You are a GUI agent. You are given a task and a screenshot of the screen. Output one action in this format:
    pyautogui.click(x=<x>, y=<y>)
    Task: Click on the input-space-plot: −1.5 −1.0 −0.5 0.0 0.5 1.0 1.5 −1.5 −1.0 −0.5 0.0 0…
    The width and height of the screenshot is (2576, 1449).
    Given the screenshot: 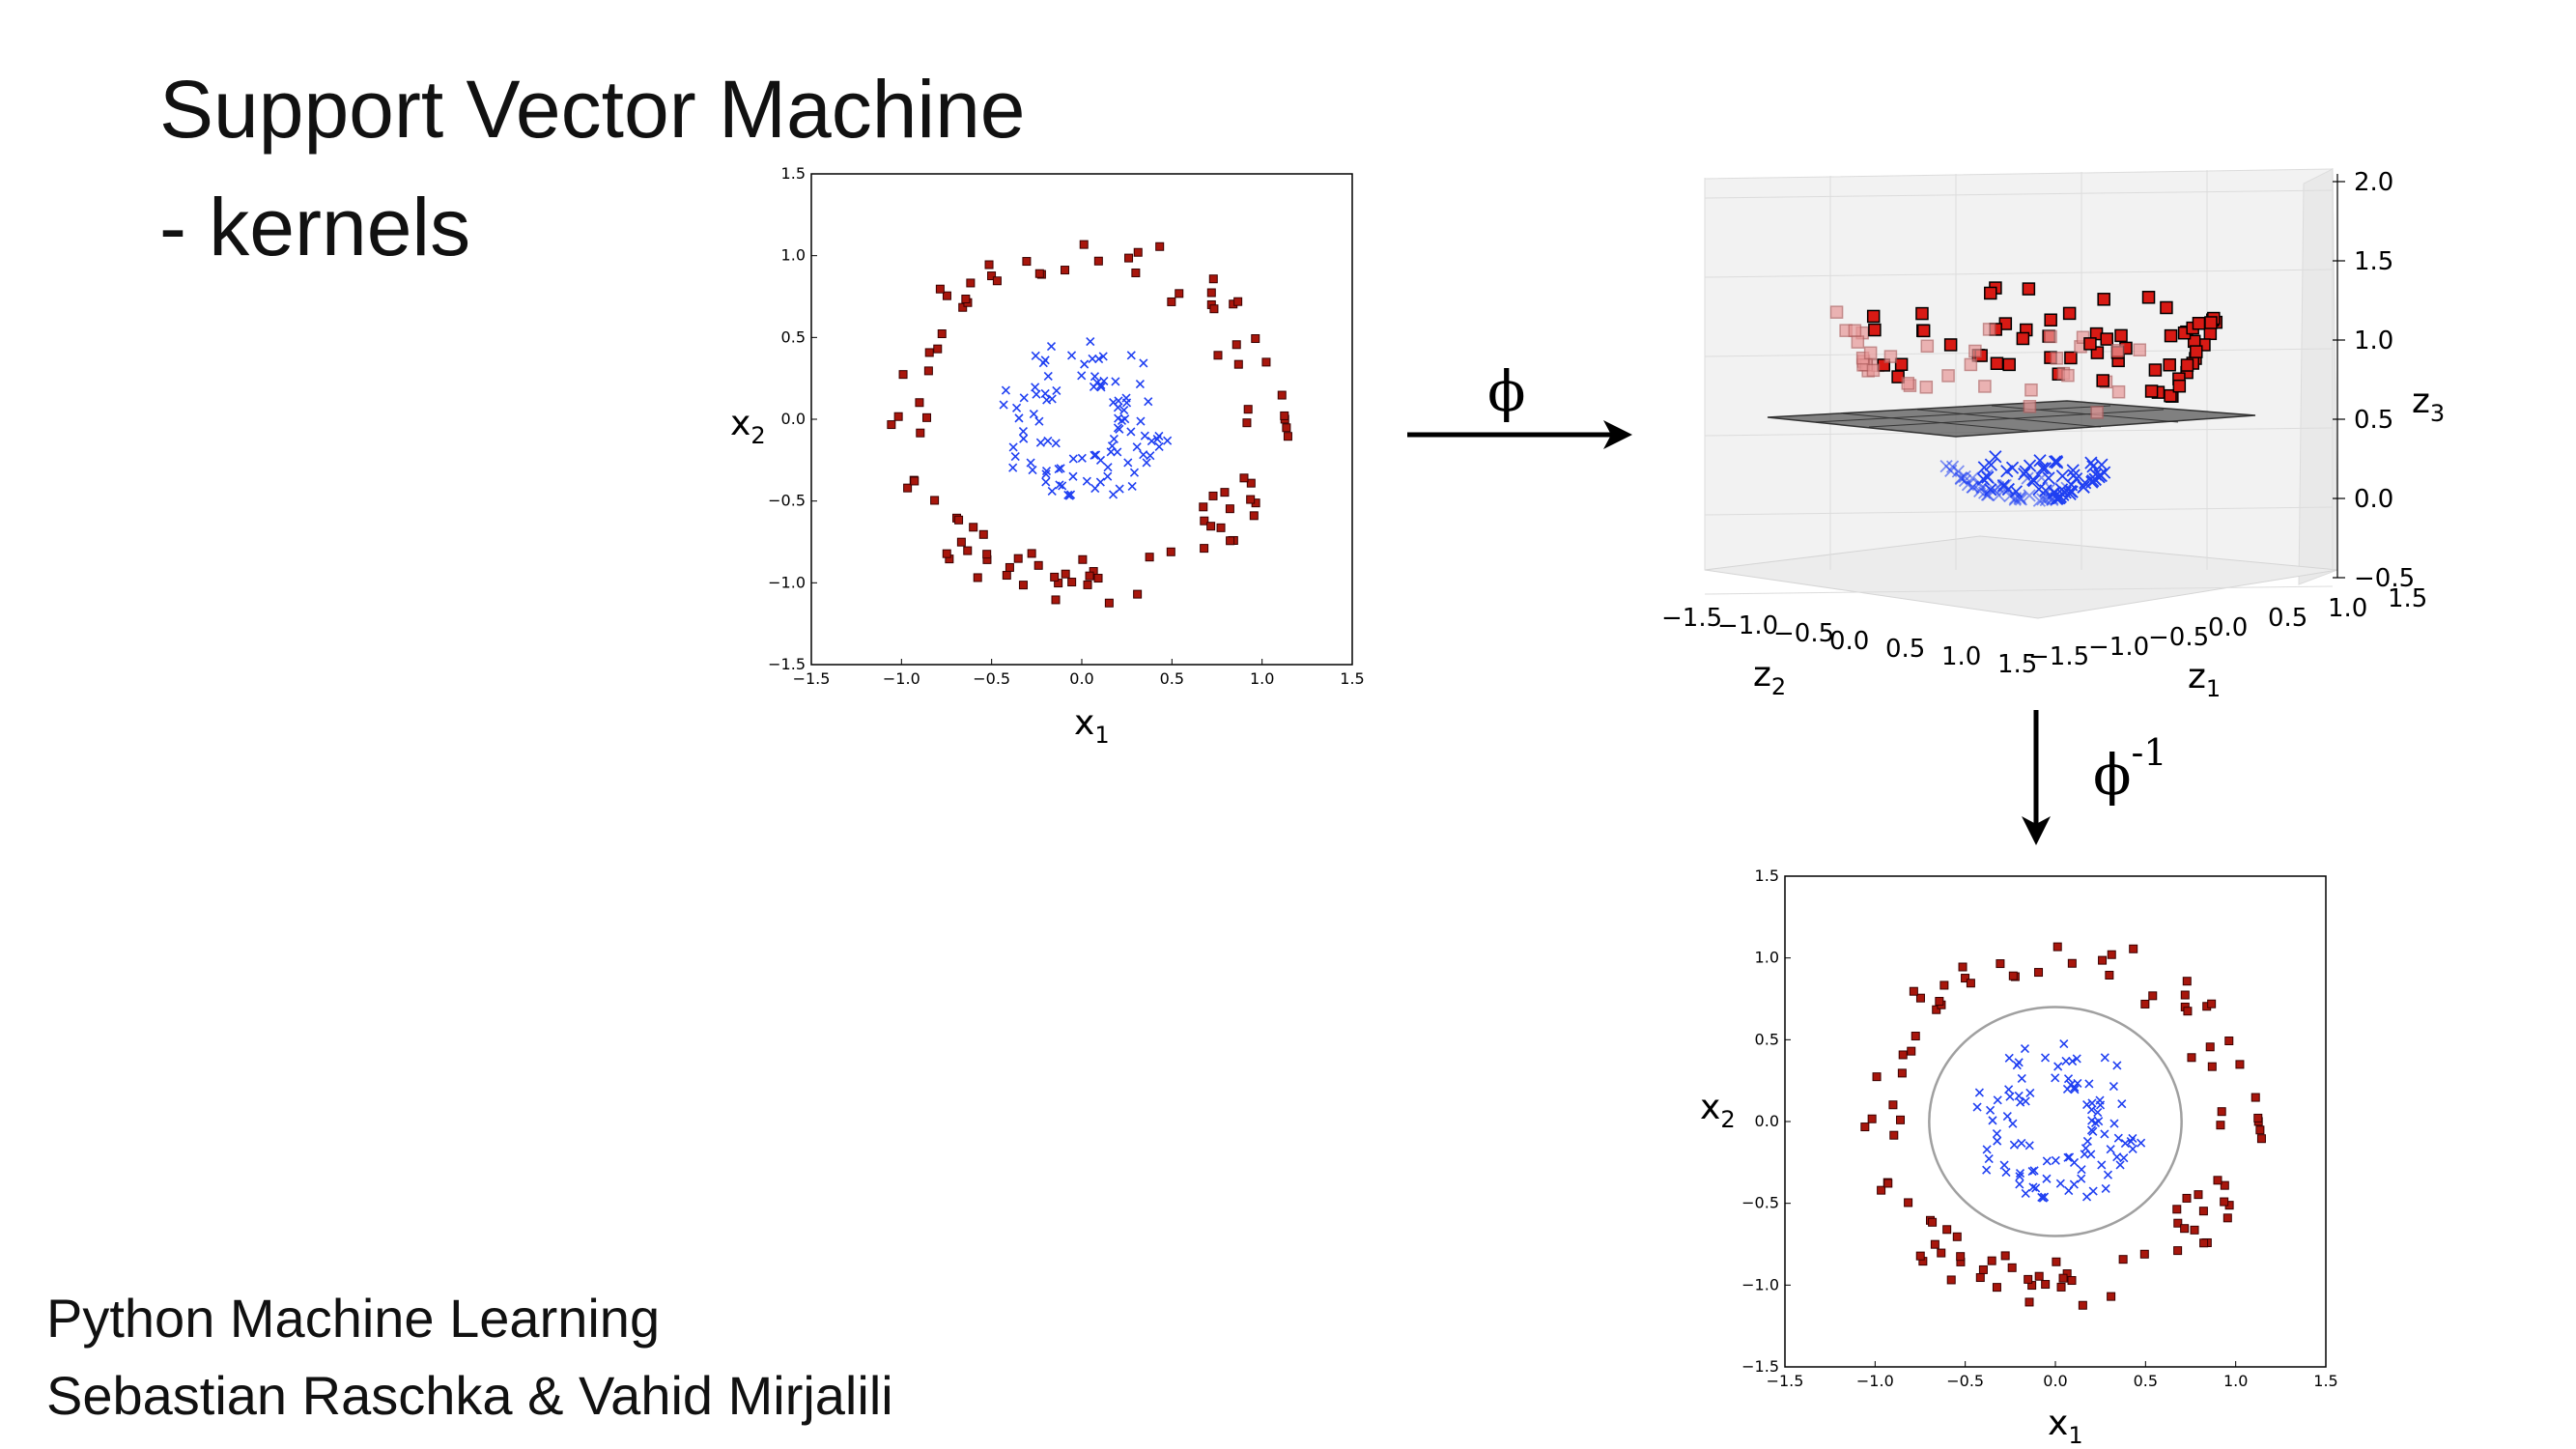 What is the action you would take?
    pyautogui.click(x=1047, y=456)
    